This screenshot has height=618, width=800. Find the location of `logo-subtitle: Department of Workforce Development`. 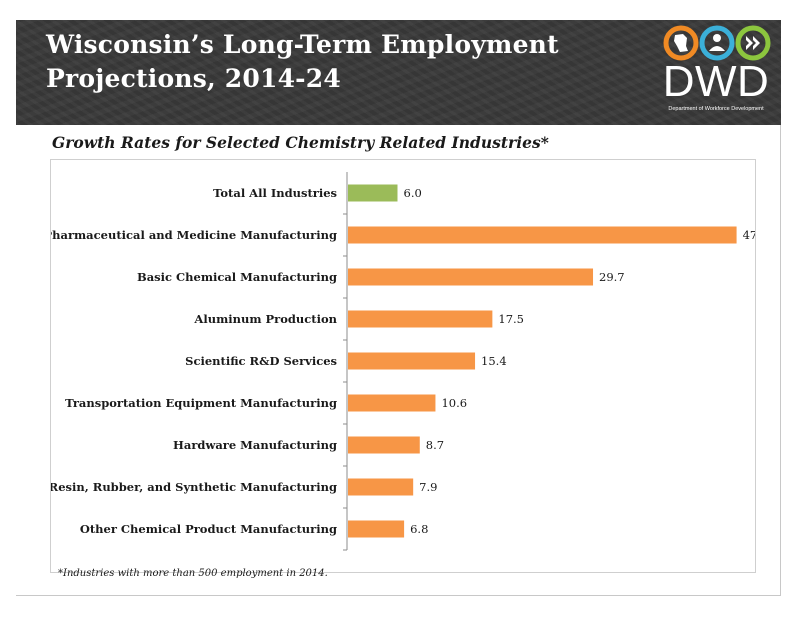

logo-subtitle: Department of Workforce Development is located at coordinates (716, 109).